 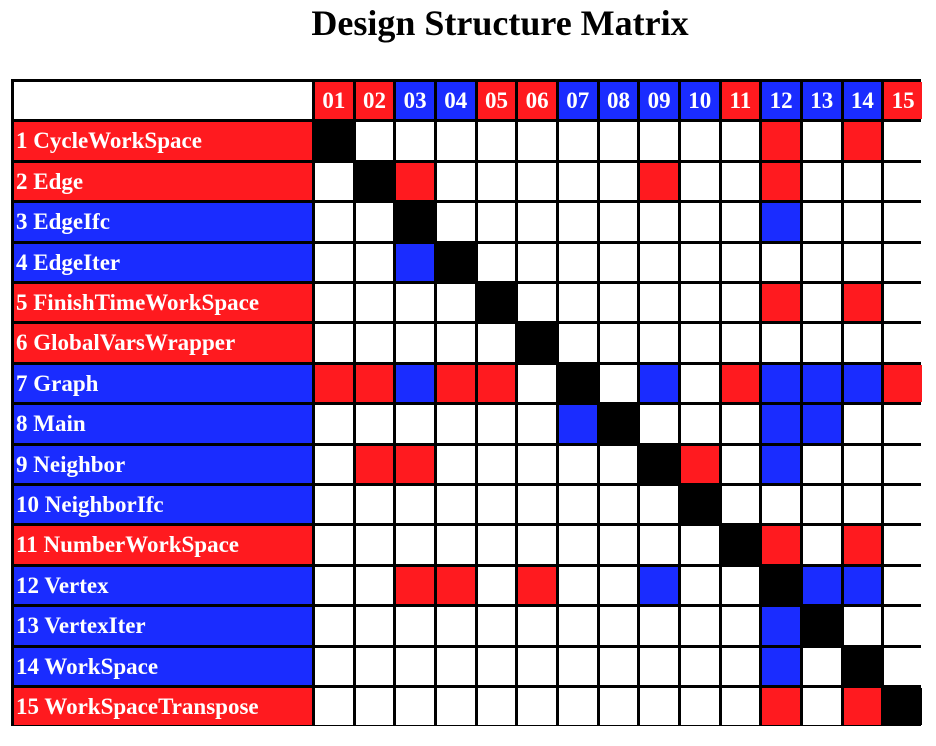 What do you see at coordinates (163, 464) in the screenshot?
I see `row-label-9: 9 Neighbor` at bounding box center [163, 464].